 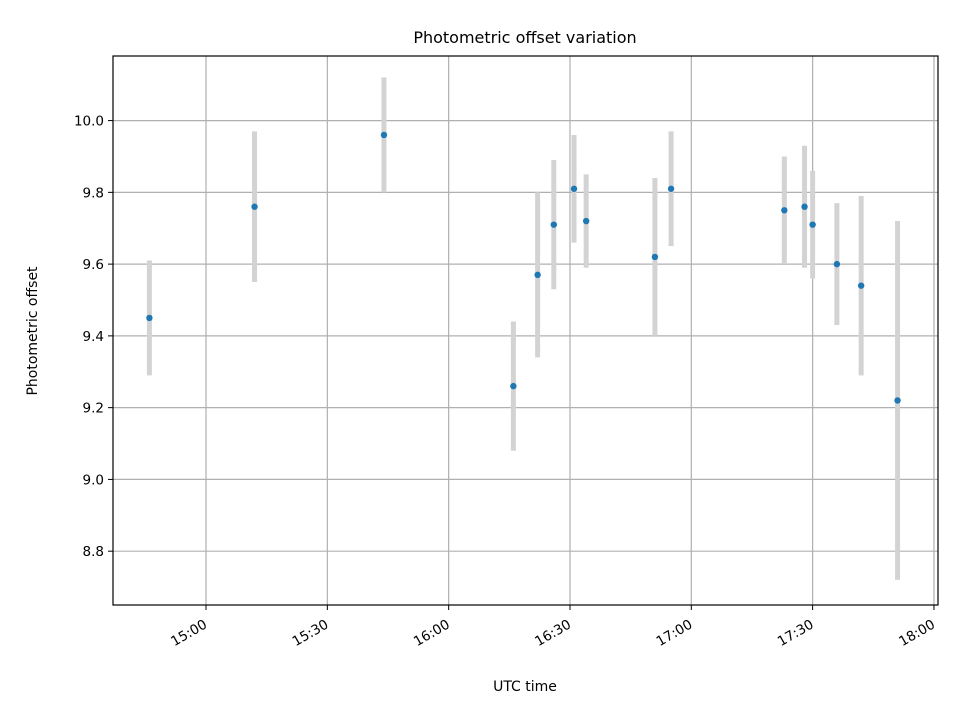 What do you see at coordinates (189, 633) in the screenshot?
I see `x-tick-label: 15:00` at bounding box center [189, 633].